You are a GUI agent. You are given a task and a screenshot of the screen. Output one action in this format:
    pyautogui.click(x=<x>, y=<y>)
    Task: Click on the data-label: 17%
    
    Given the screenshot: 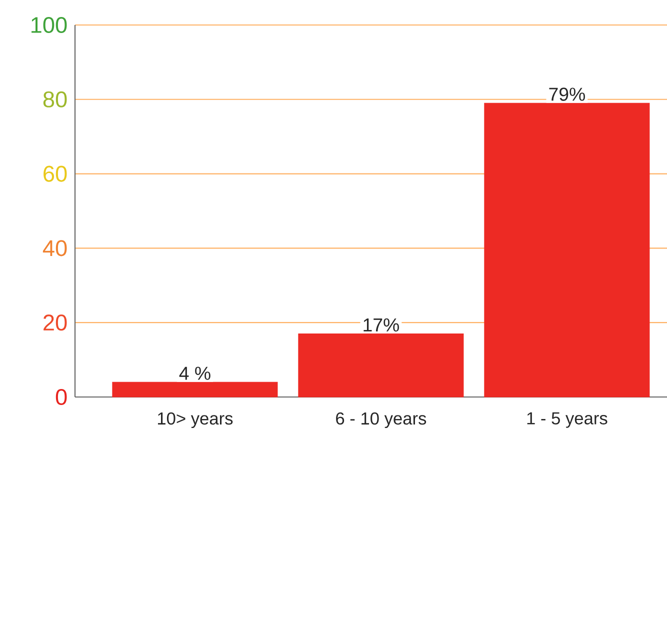 What is the action you would take?
    pyautogui.click(x=381, y=325)
    